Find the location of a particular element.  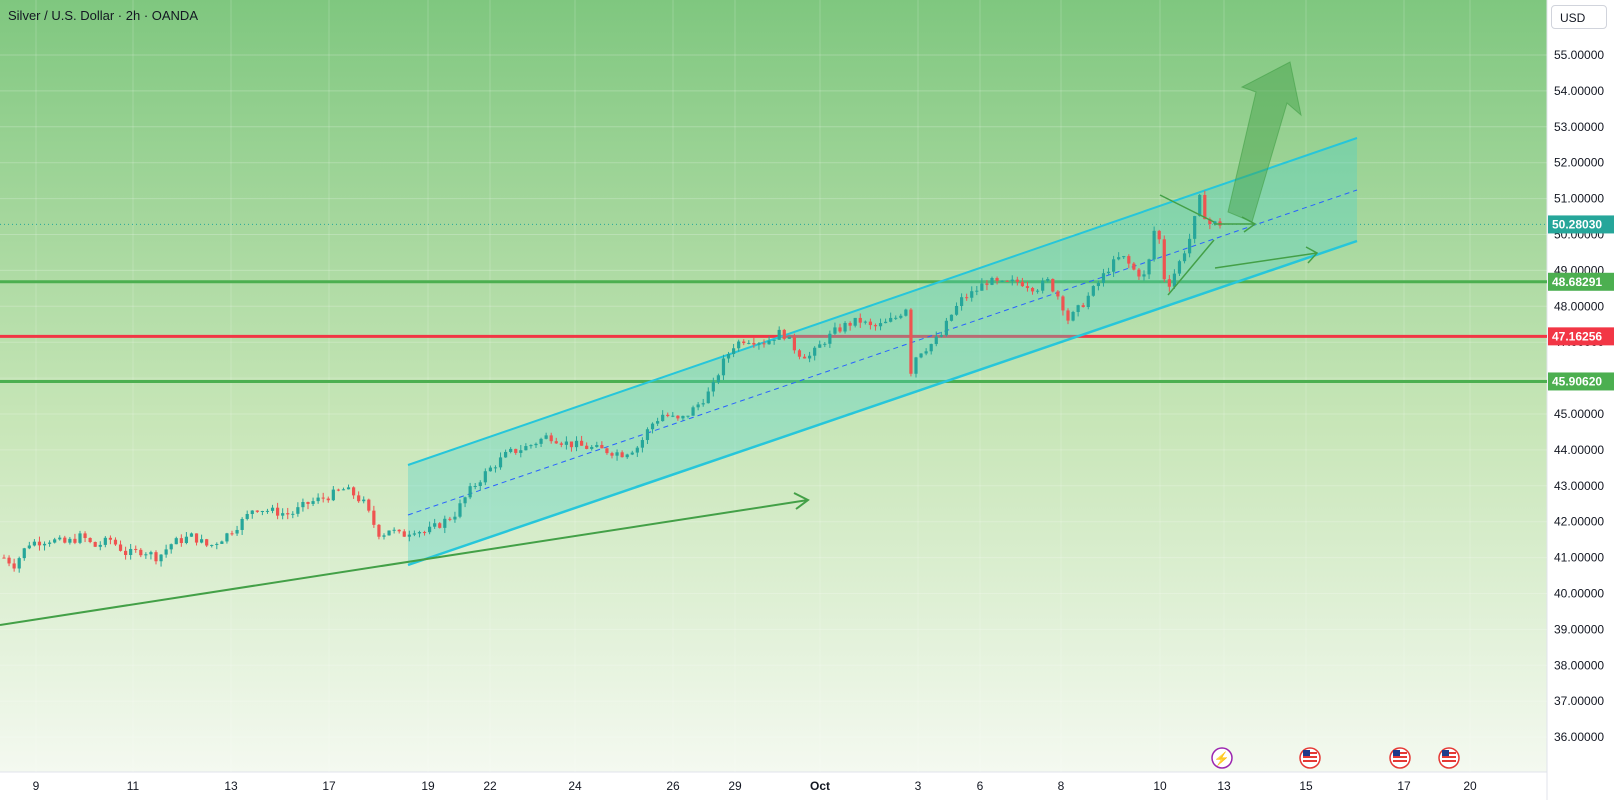

price-label-text: 47.16256 is located at coordinates (1577, 336).